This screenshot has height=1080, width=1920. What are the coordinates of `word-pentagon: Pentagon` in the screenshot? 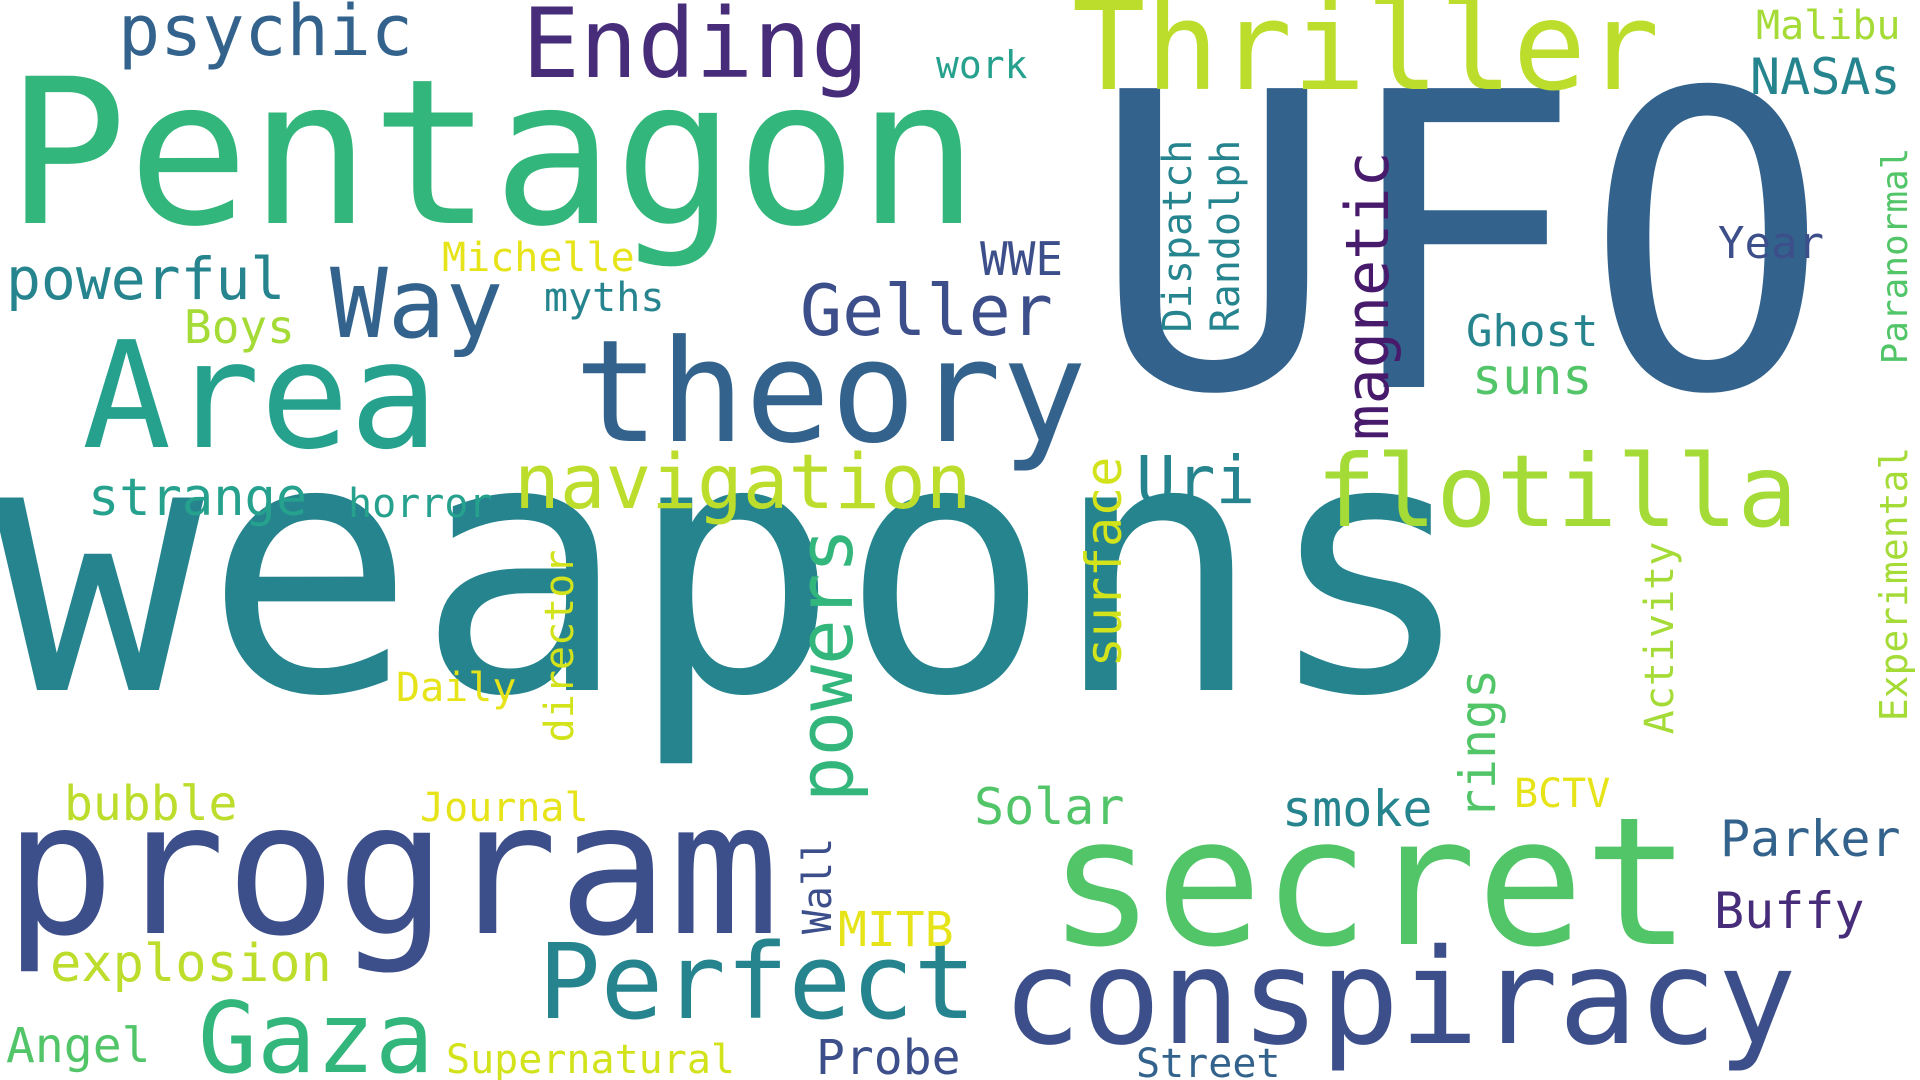 It's located at (492, 153).